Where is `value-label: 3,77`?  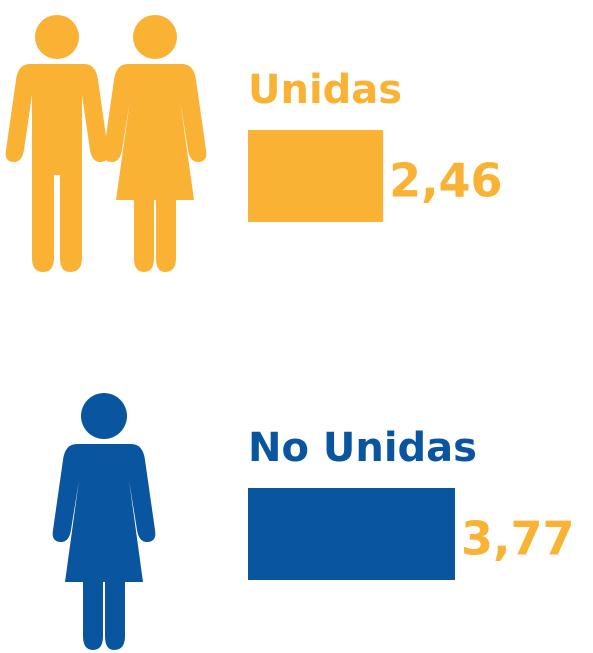 value-label: 3,77 is located at coordinates (518, 539).